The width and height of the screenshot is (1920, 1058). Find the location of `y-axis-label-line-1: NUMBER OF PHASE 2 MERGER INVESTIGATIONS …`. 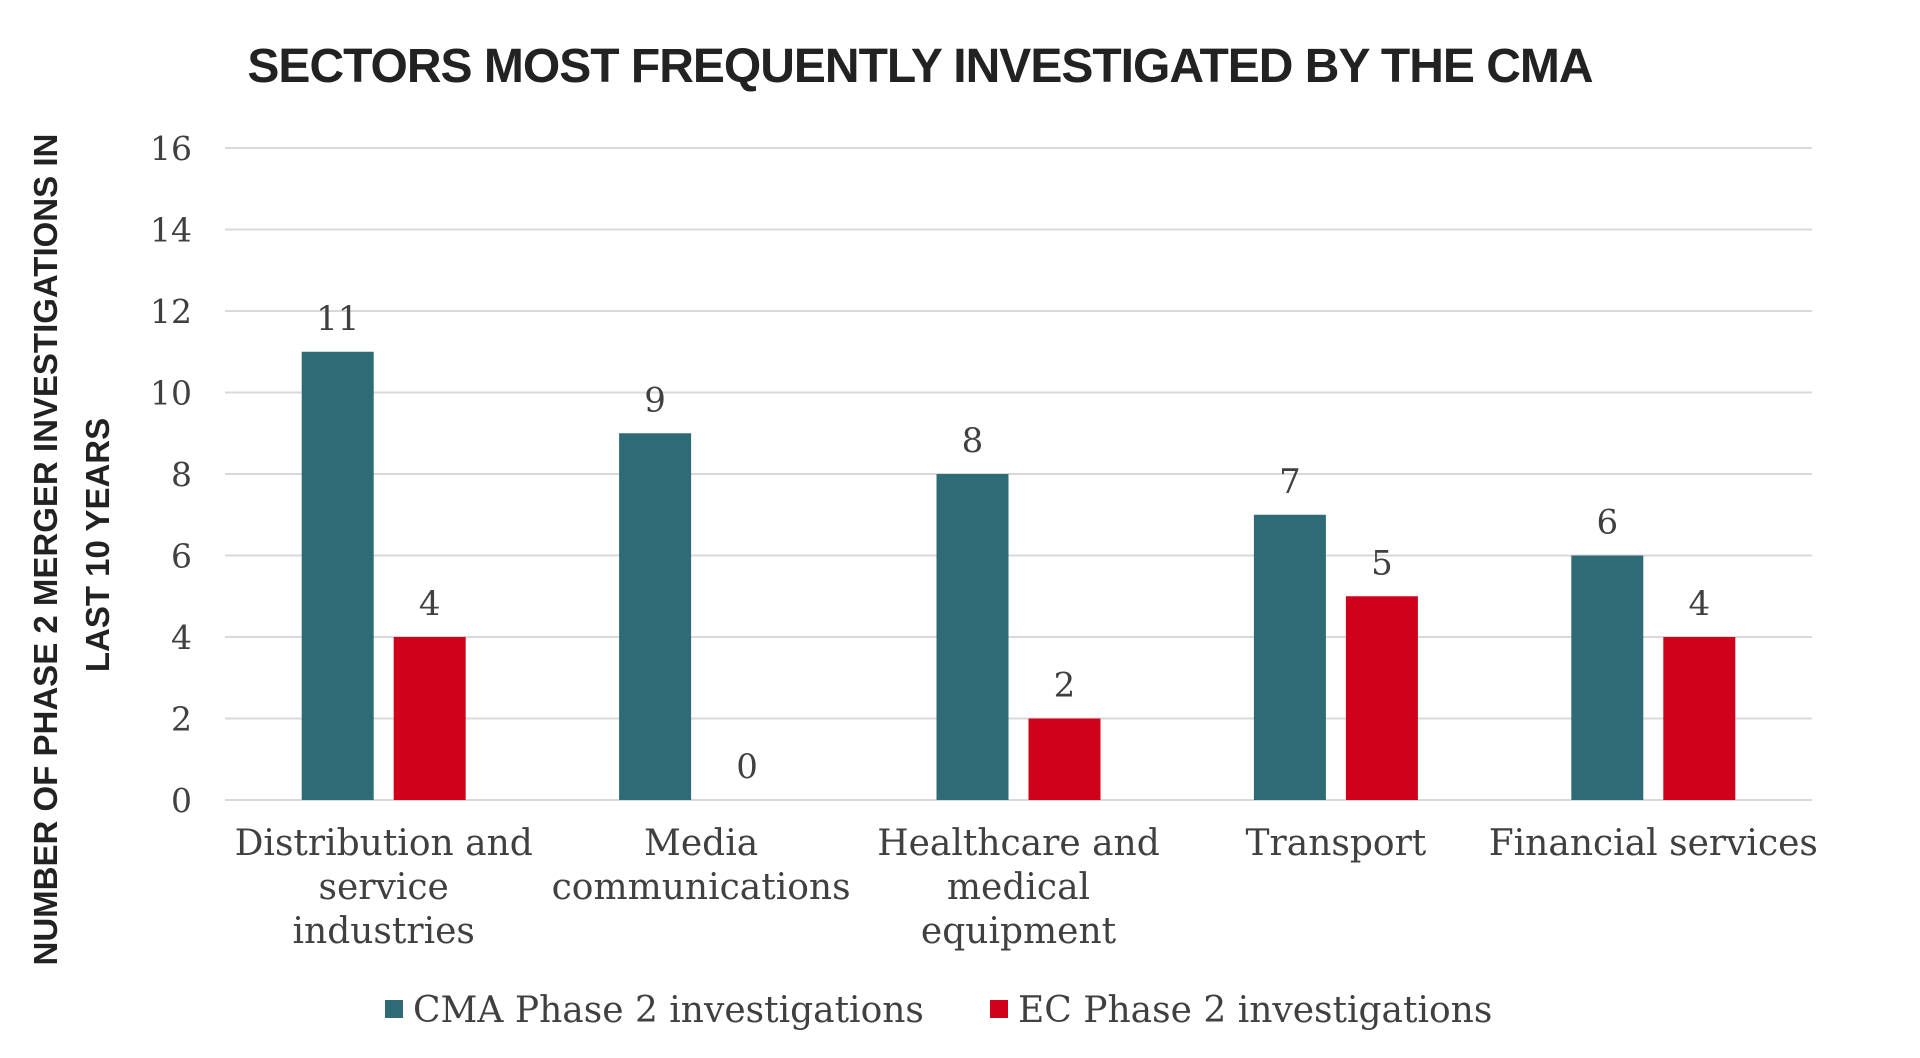

y-axis-label-line-1: NUMBER OF PHASE 2 MERGER INVESTIGATIONS … is located at coordinates (45, 550).